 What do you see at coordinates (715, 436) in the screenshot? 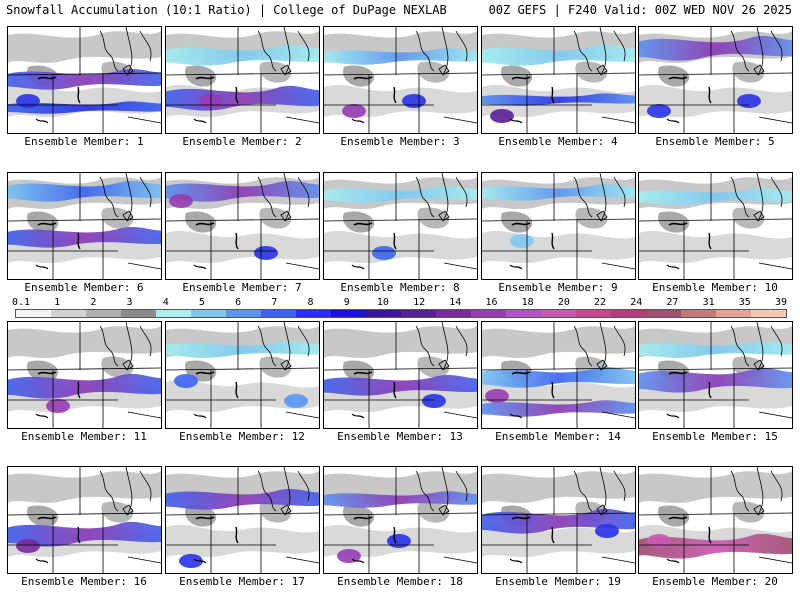
I see `ensemble-member-label: Ensemble Member: 15` at bounding box center [715, 436].